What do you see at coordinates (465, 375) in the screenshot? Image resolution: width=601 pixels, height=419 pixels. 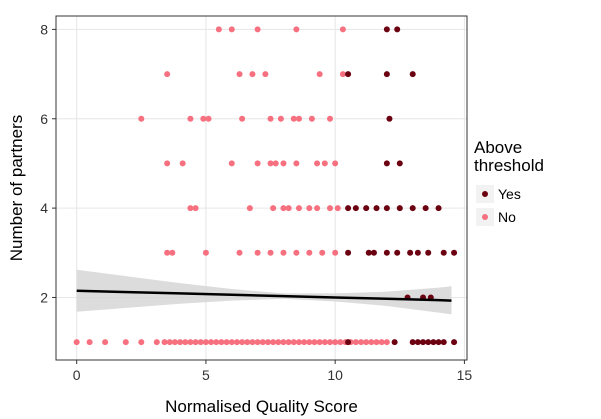 I see `x-tick-label: 15` at bounding box center [465, 375].